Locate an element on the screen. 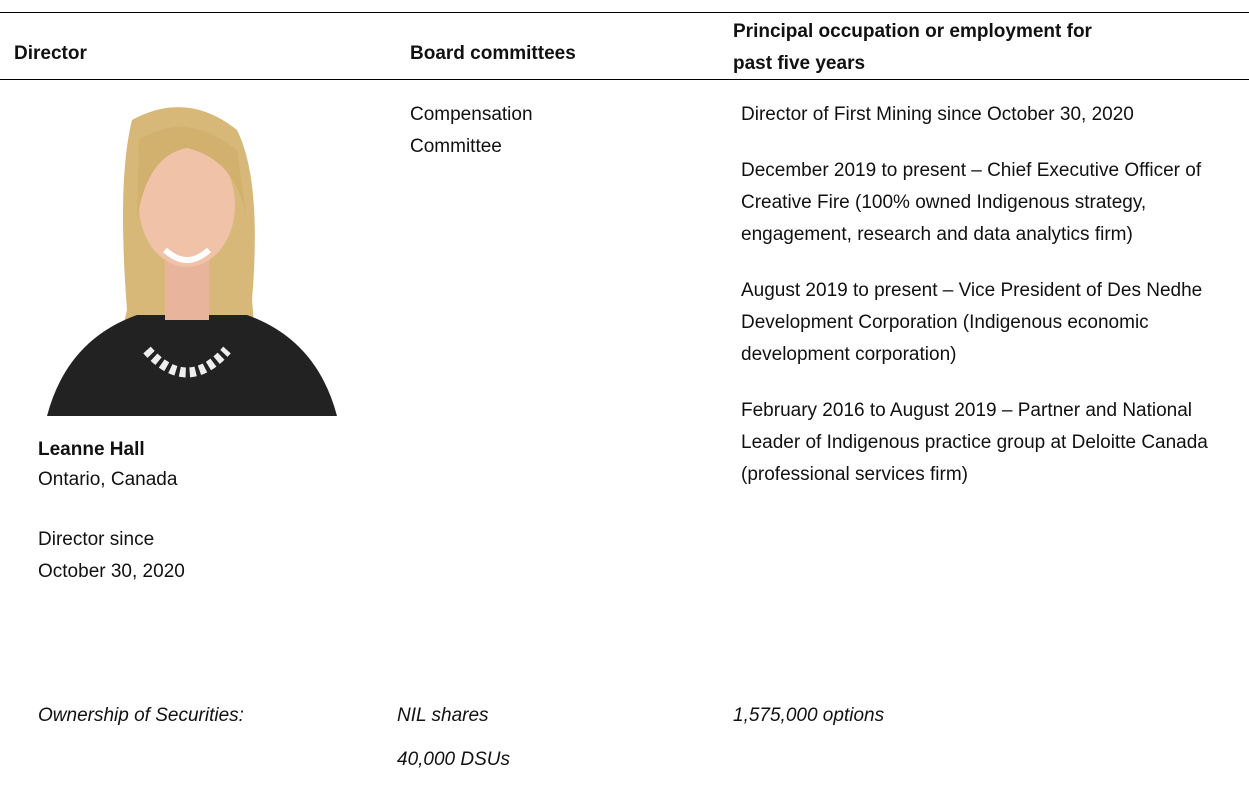  director-name: Leanne Hall is located at coordinates (91, 449).